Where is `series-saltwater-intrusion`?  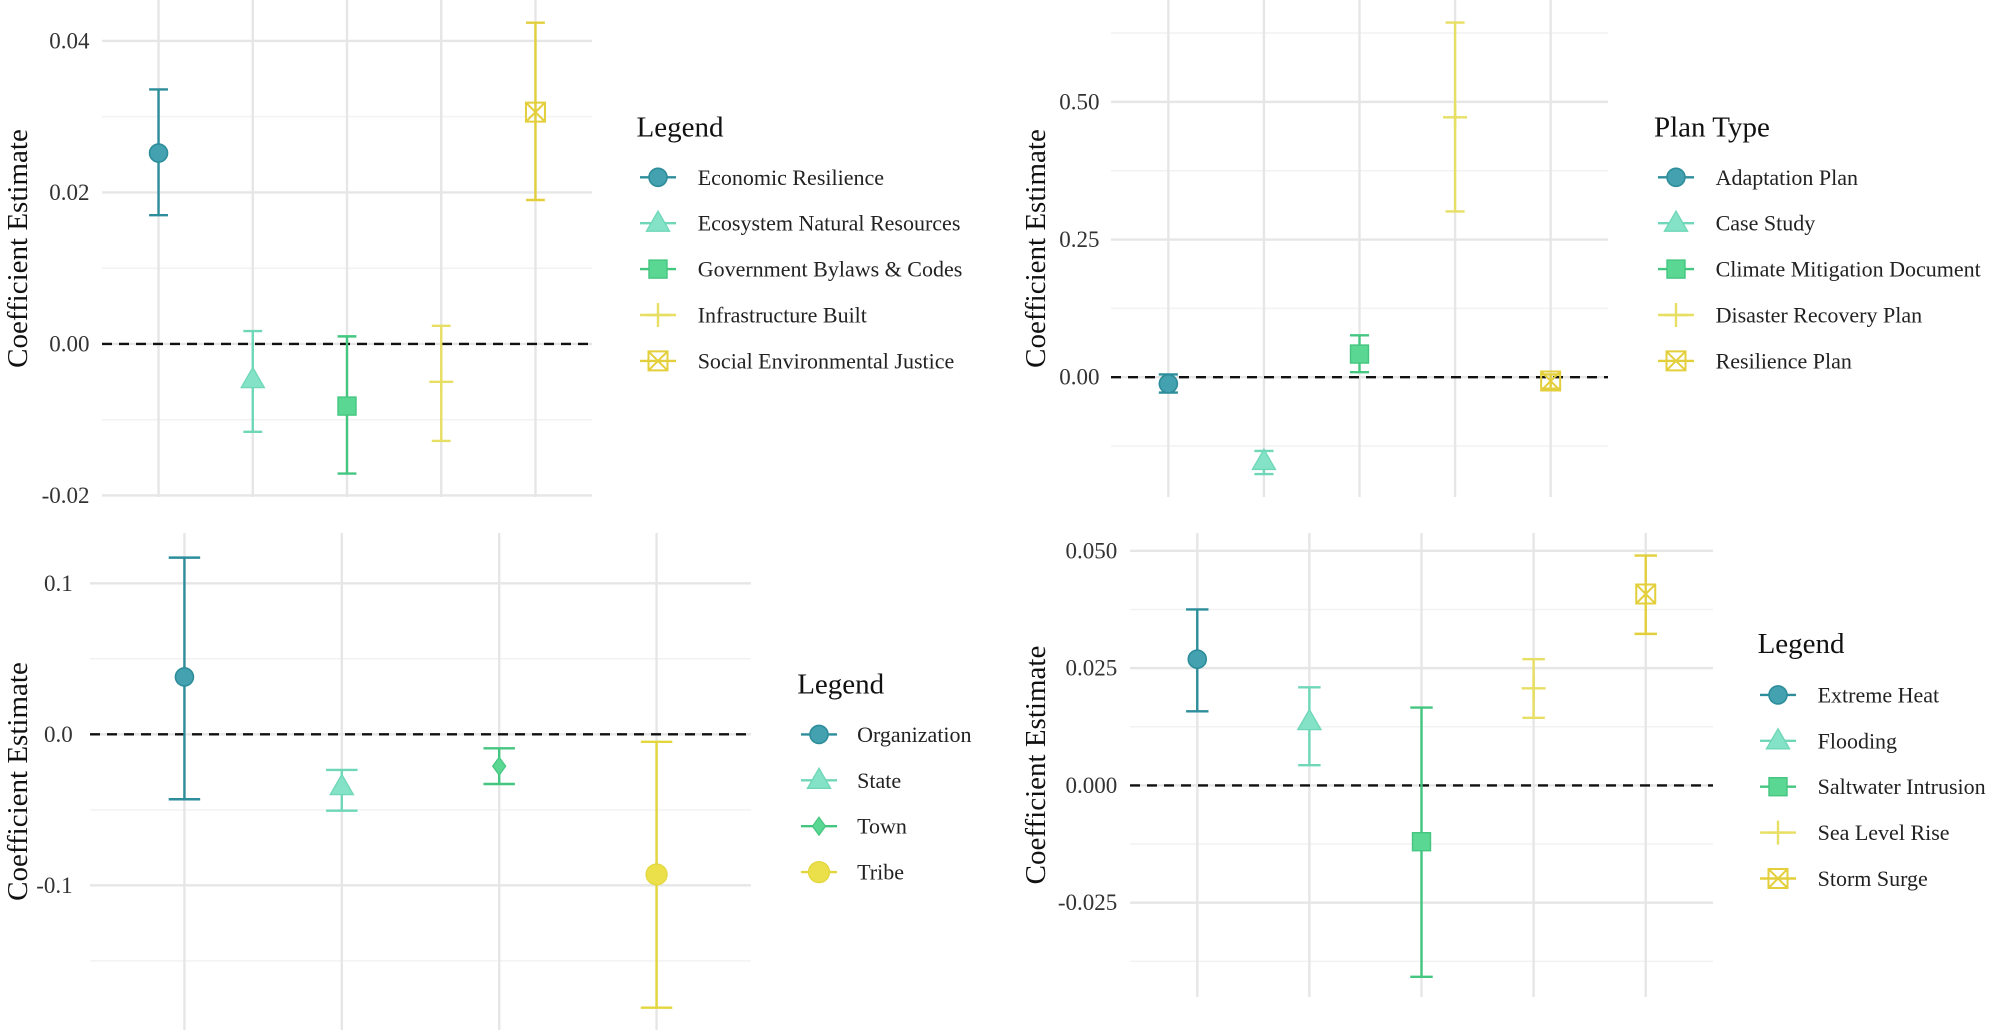 series-saltwater-intrusion is located at coordinates (1421, 842).